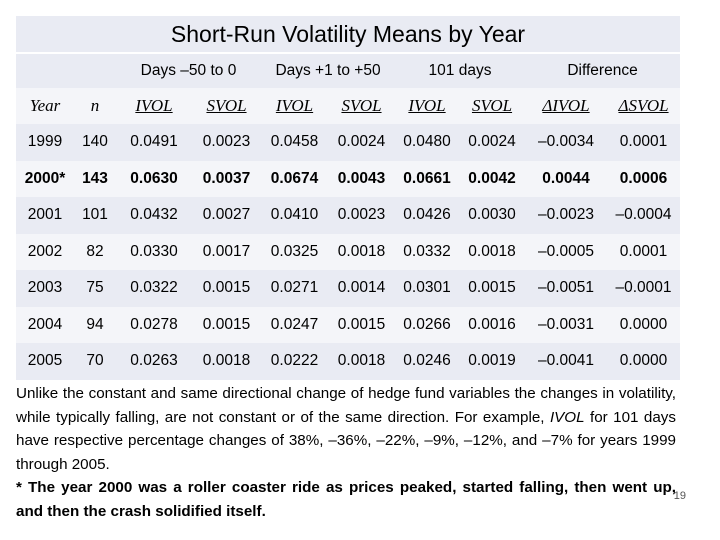 This screenshot has height=540, width=720. I want to click on table-cell: 0.0432, so click(154, 215).